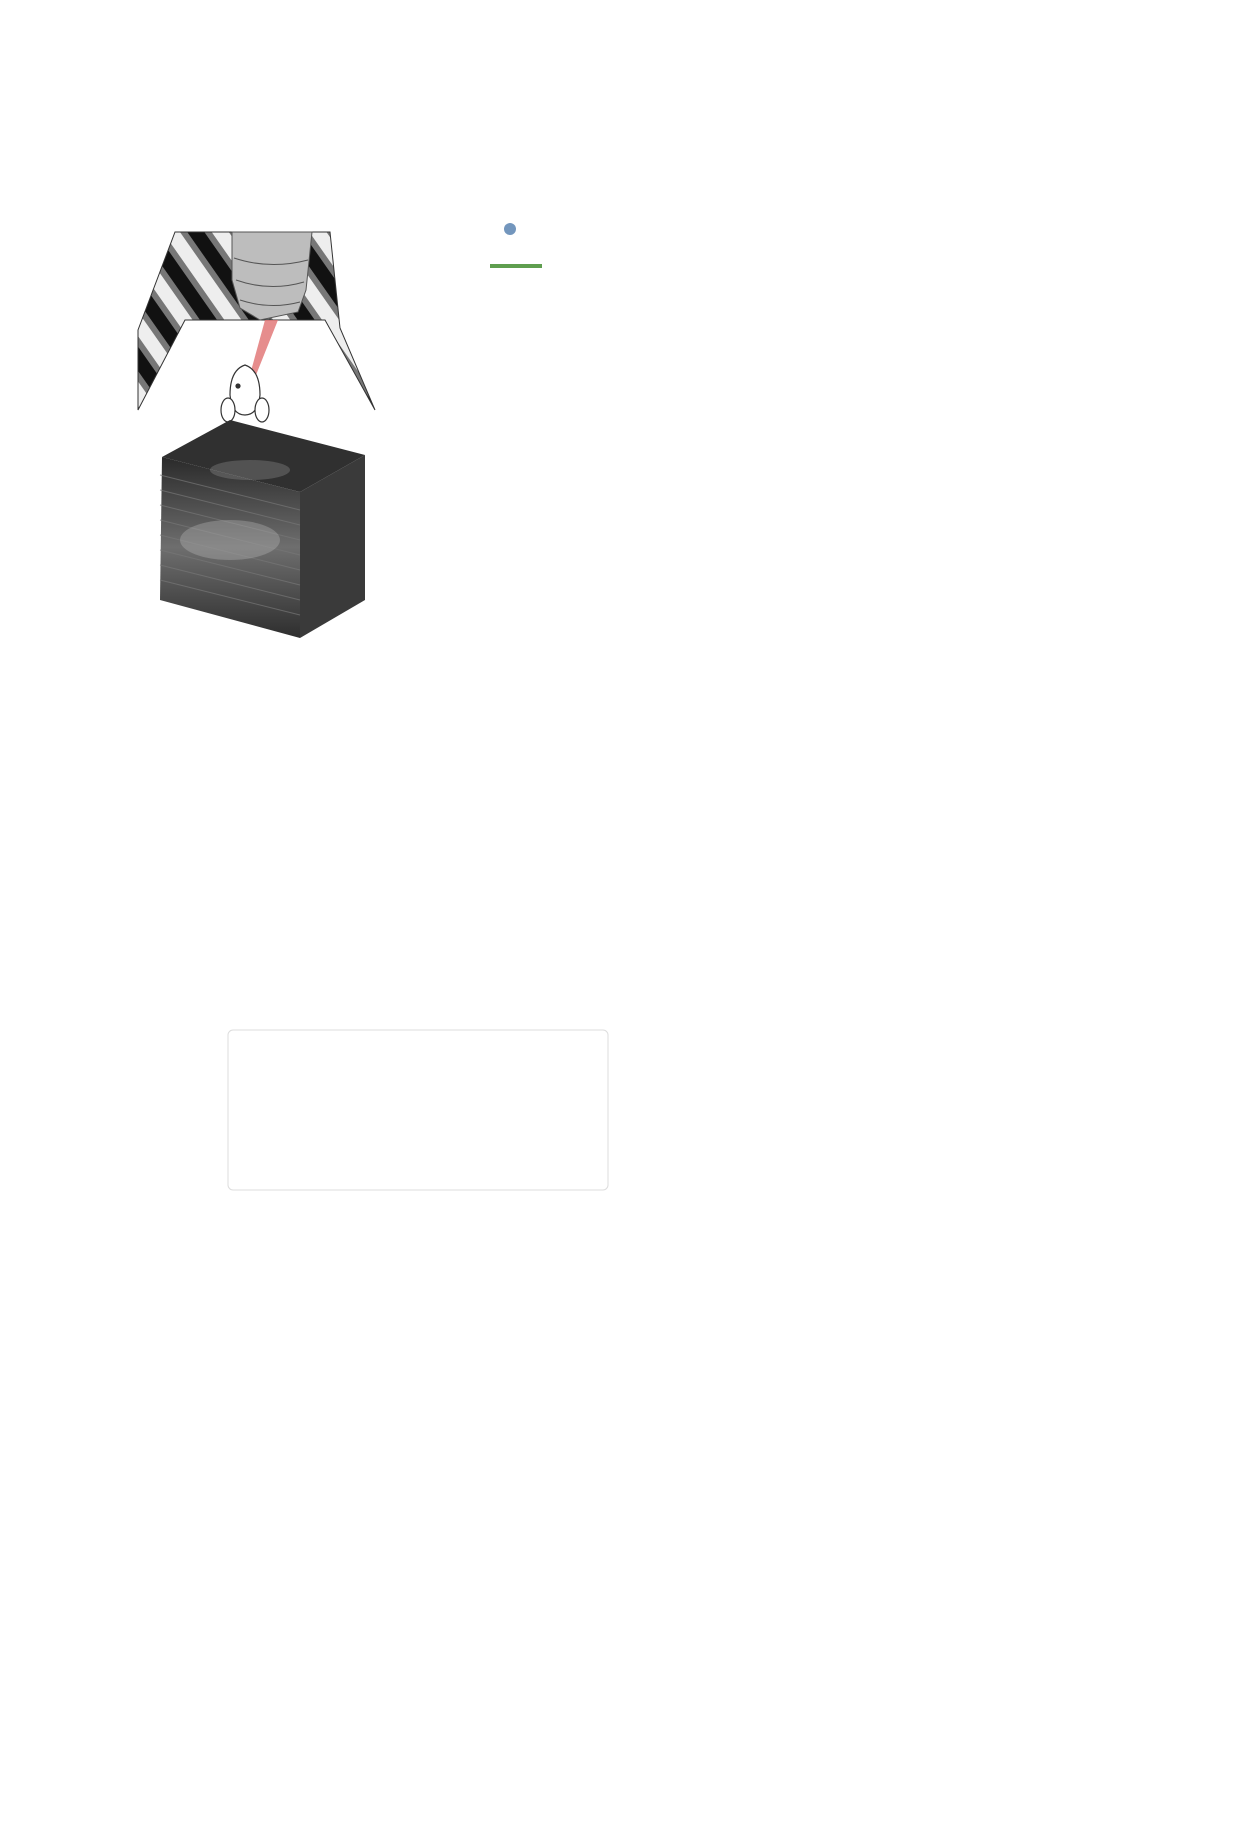 The image size is (1245, 1834). I want to click on panel-b-chart, so click(516, 245).